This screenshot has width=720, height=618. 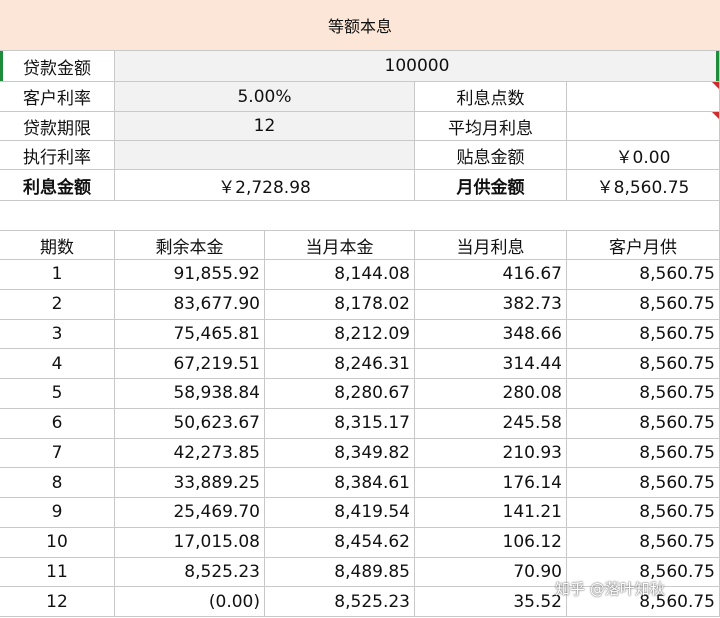 I want to click on remaining-principal-cell: 8,525.23, so click(x=190, y=572).